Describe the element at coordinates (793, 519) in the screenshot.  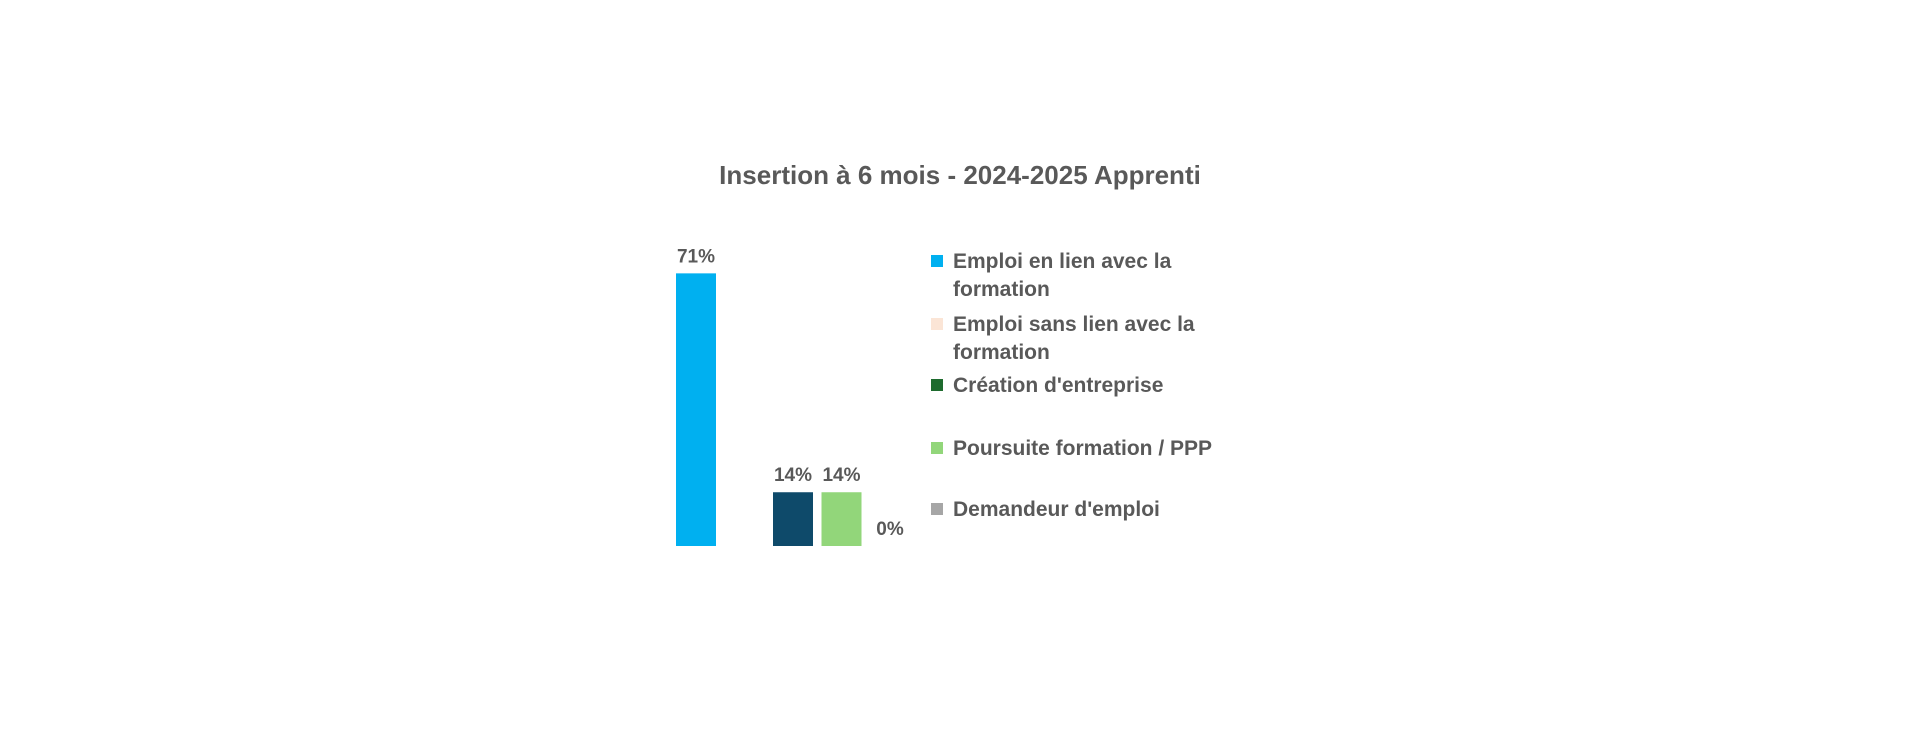
I see `bar-cr-ation-d-entreprise` at that location.